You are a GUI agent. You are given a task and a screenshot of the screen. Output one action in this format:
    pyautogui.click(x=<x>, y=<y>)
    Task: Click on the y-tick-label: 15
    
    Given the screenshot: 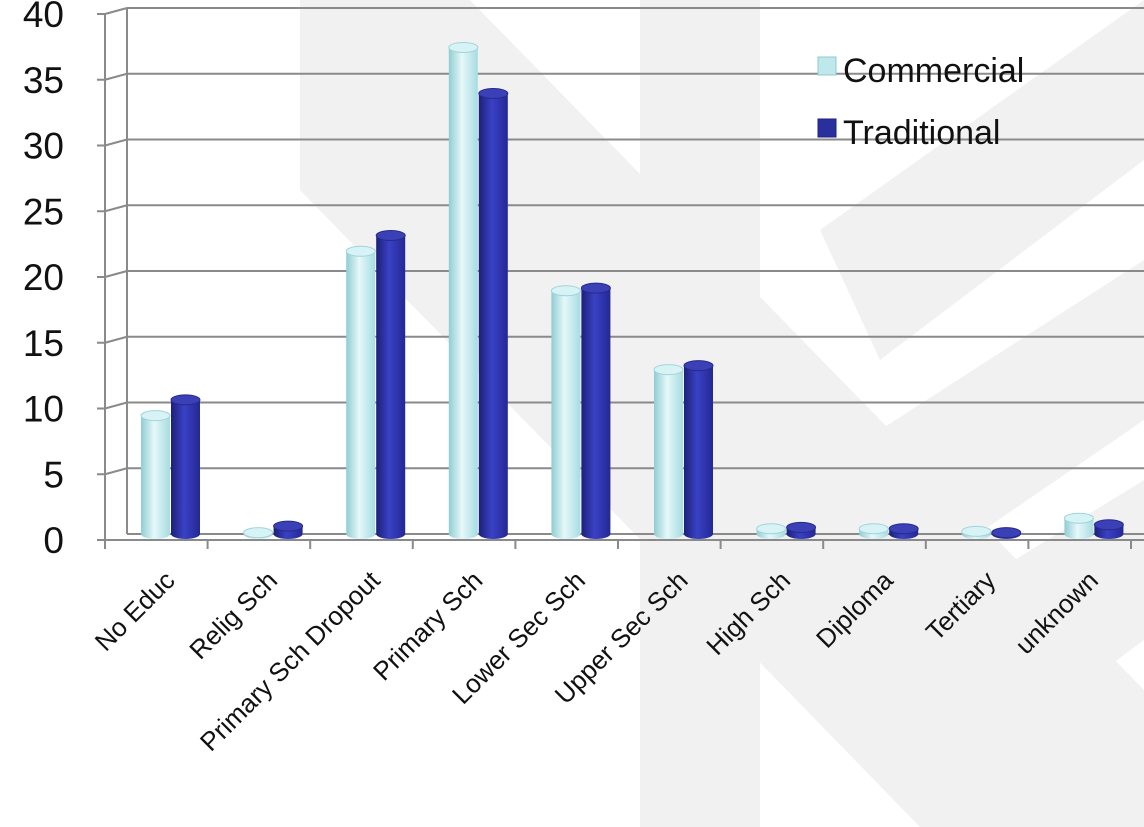 What is the action you would take?
    pyautogui.click(x=43, y=343)
    